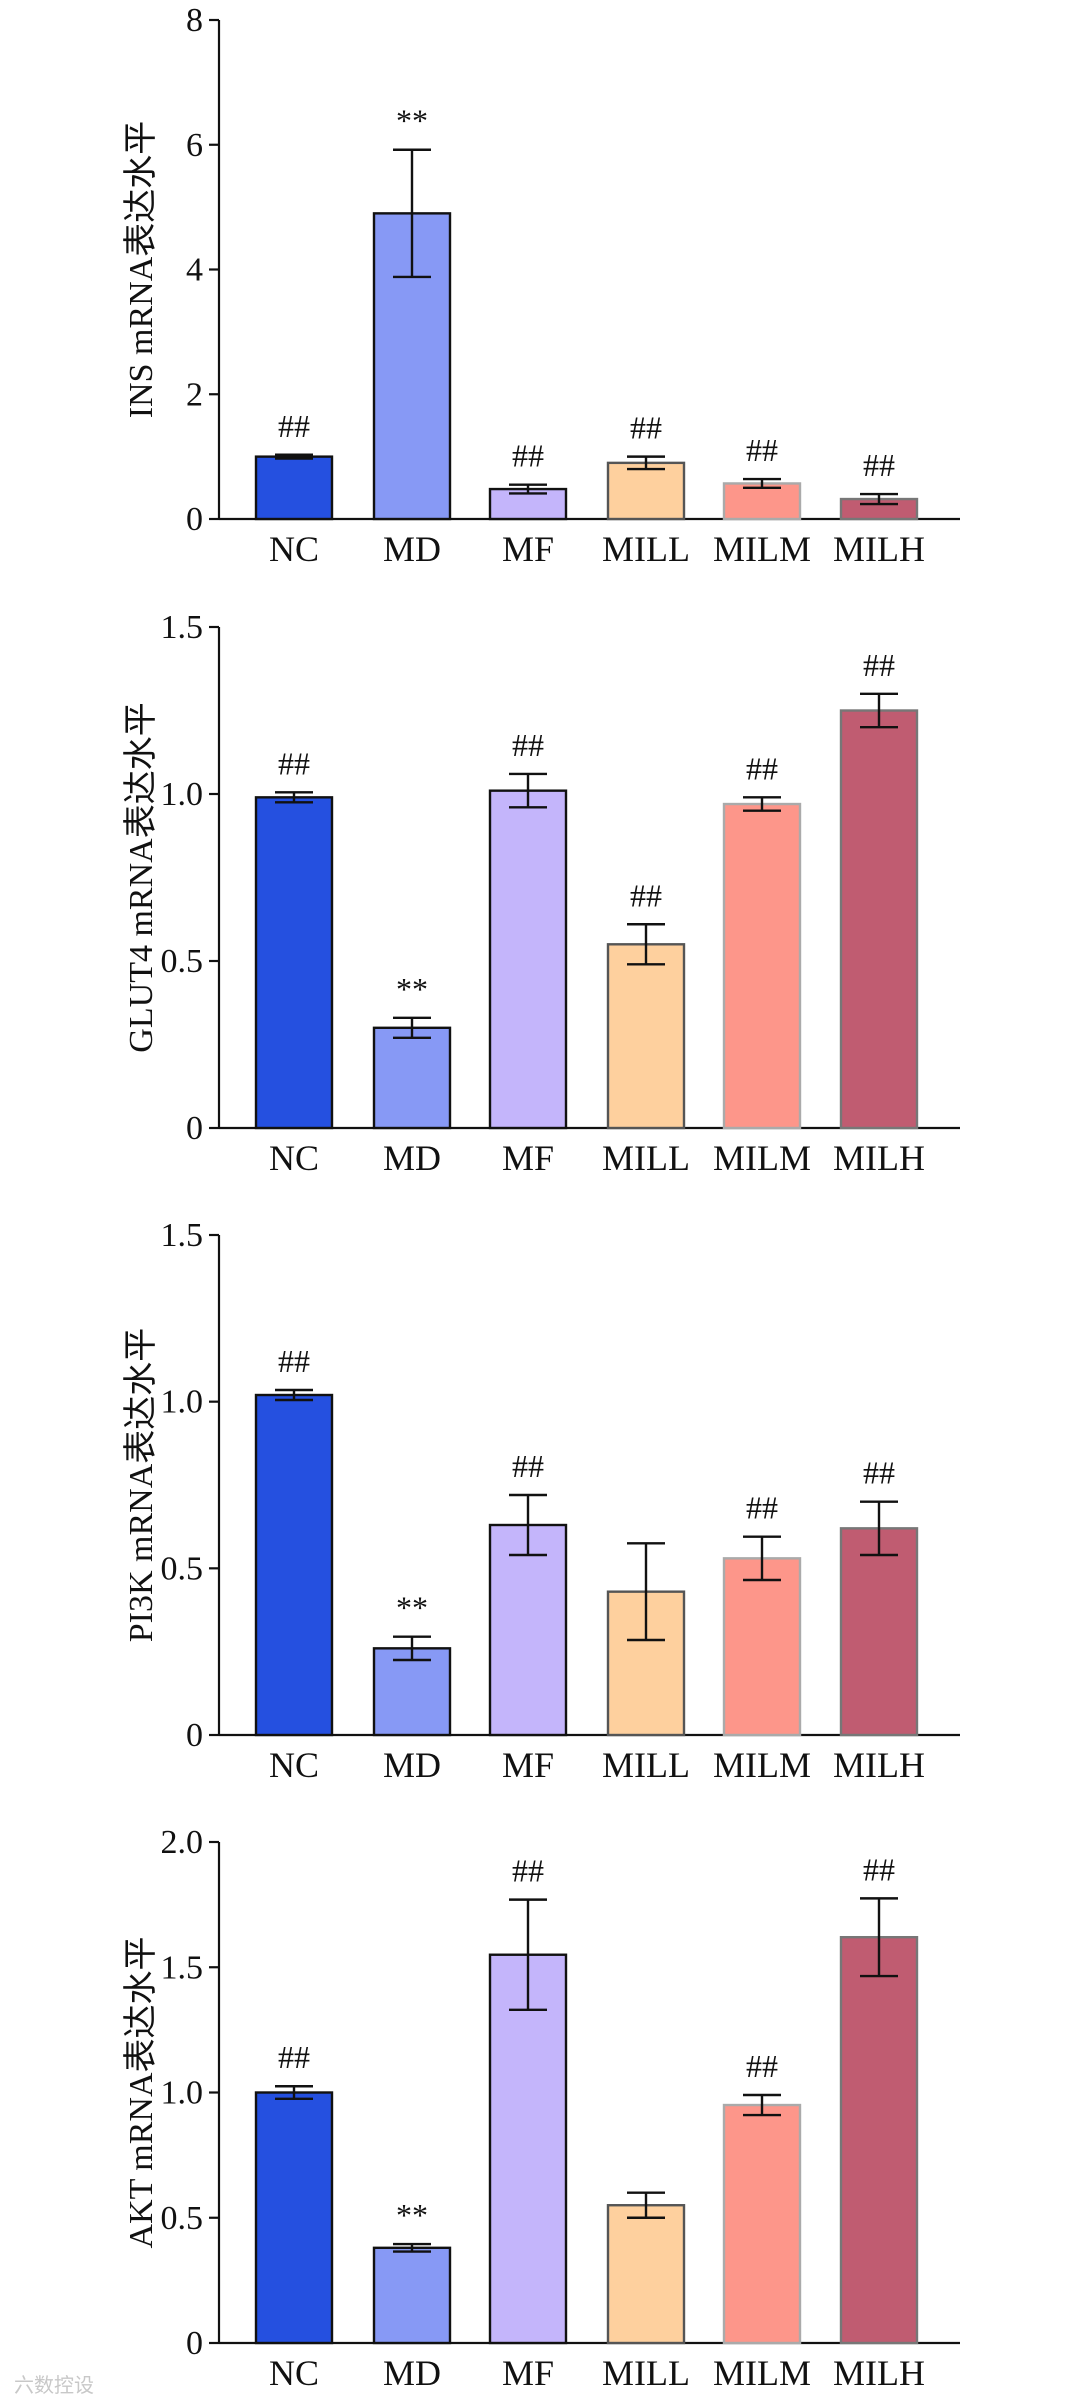 The image size is (1080, 2399). What do you see at coordinates (54, 2385) in the screenshot?
I see `watermark-text: 六数控设` at bounding box center [54, 2385].